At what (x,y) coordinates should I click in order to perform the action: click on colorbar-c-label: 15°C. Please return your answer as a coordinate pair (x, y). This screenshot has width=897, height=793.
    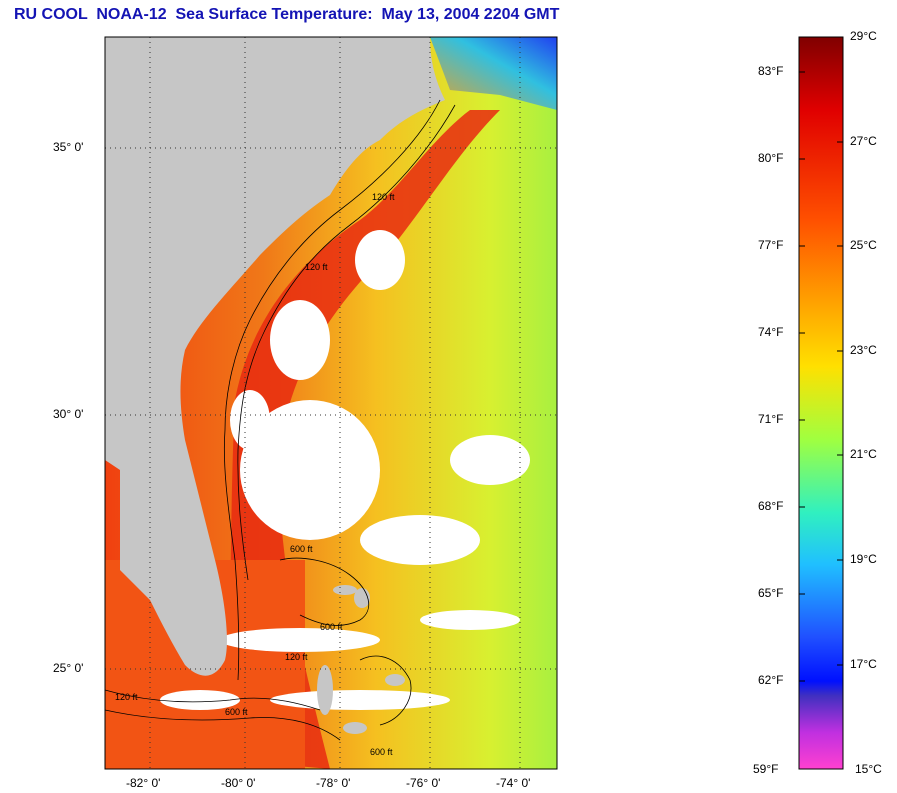
    Looking at the image, I should click on (868, 769).